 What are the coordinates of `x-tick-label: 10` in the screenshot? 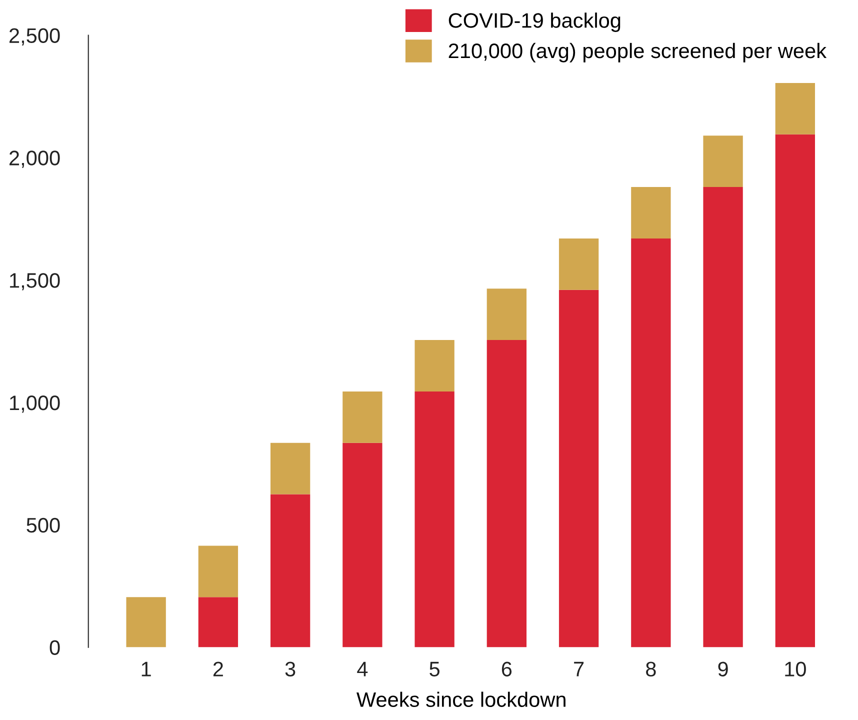 It's located at (795, 669).